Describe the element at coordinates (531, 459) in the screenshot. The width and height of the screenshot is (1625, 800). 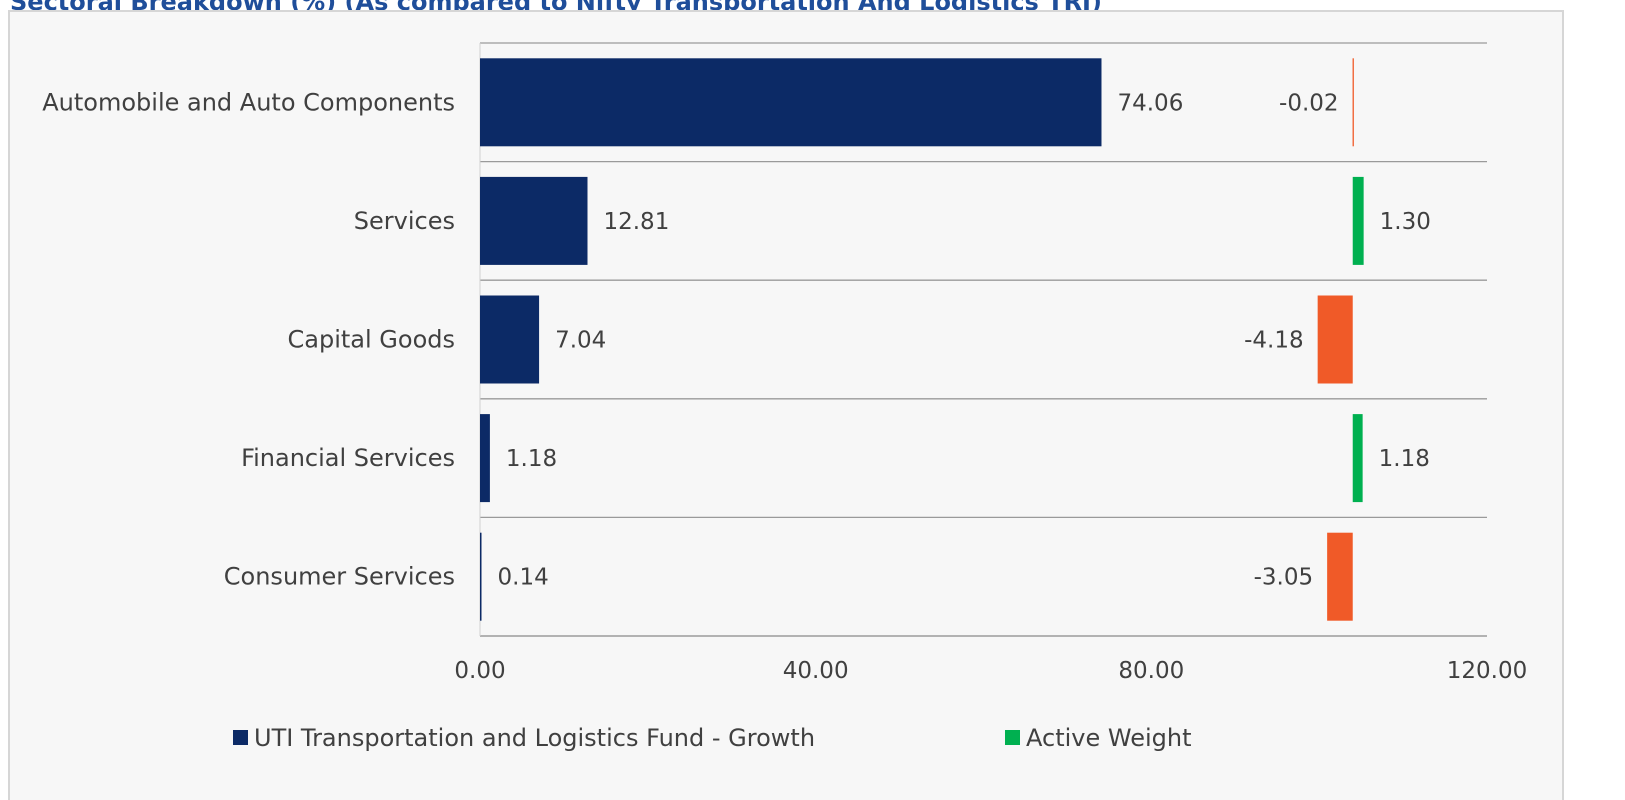
I see `fund-data-label: 1.18` at that location.